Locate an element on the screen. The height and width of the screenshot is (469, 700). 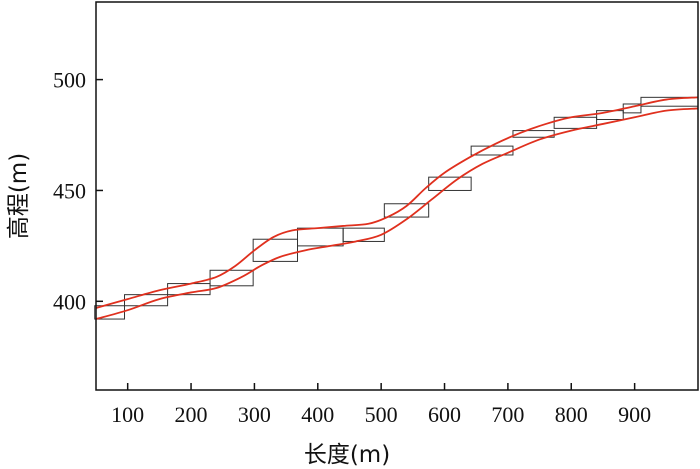
x-tick-label: 100 is located at coordinates (127, 414).